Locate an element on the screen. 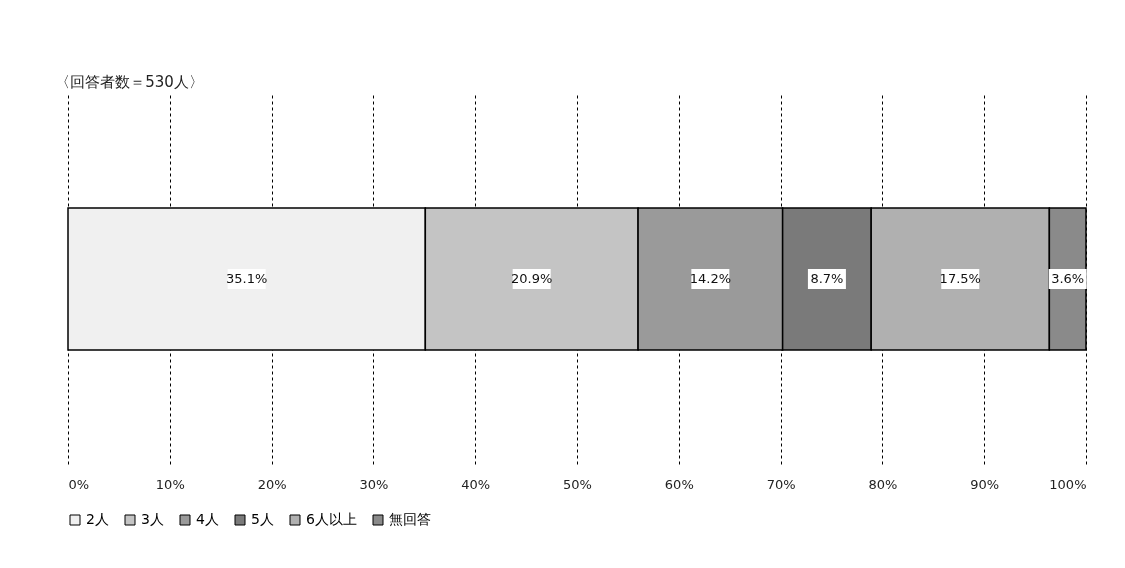 Image resolution: width=1125 pixels, height=568 pixels. chart-title: 〈回答者数＝530人〉 is located at coordinates (129, 82).